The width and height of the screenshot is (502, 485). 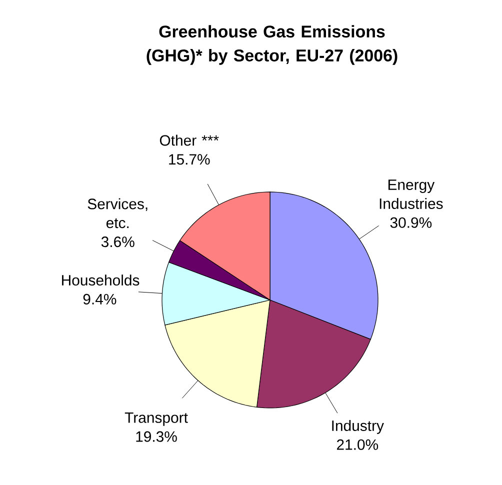 What do you see at coordinates (272, 45) in the screenshot?
I see `chart-title: Greenhouse Gas Emissions (GHG)* by Sector, EU-27 (2006)` at bounding box center [272, 45].